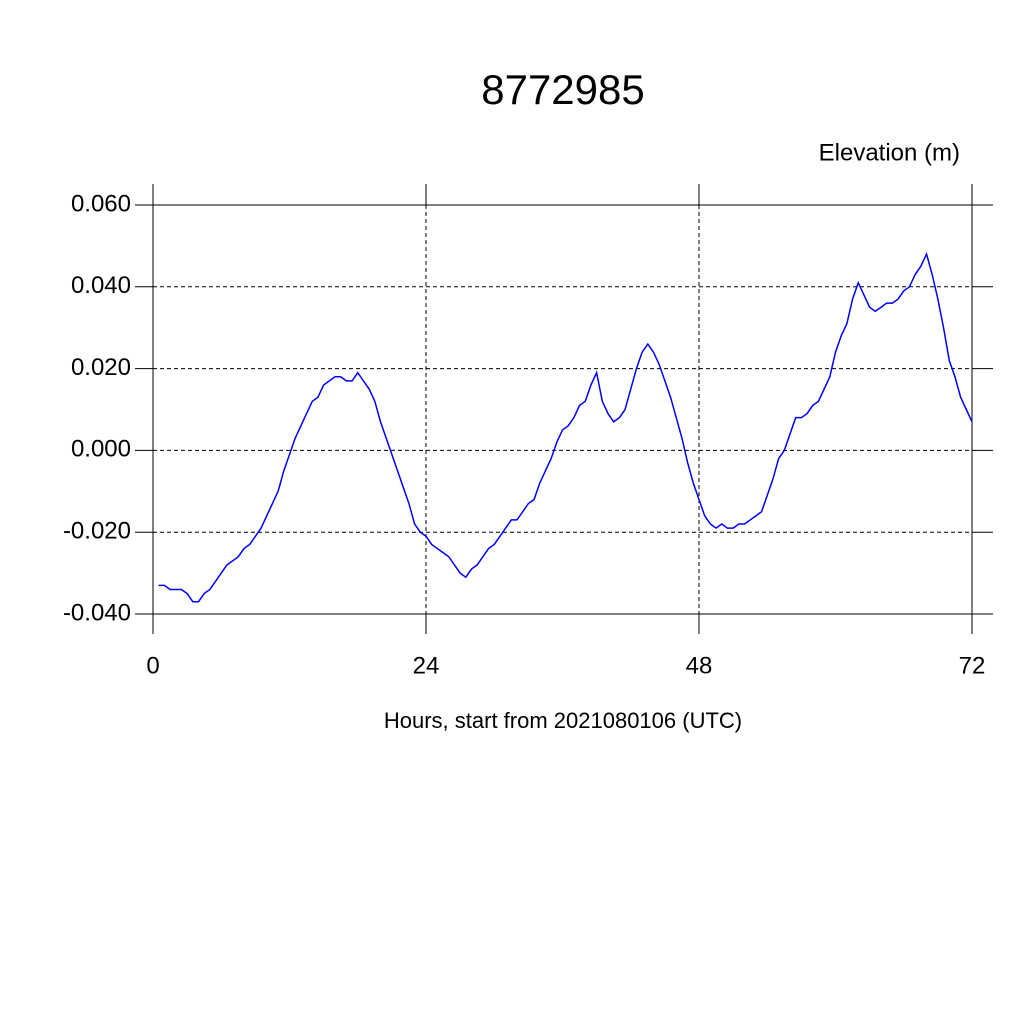 The image size is (1024, 1024). What do you see at coordinates (101, 203) in the screenshot?
I see `y-tick-label: 0.060` at bounding box center [101, 203].